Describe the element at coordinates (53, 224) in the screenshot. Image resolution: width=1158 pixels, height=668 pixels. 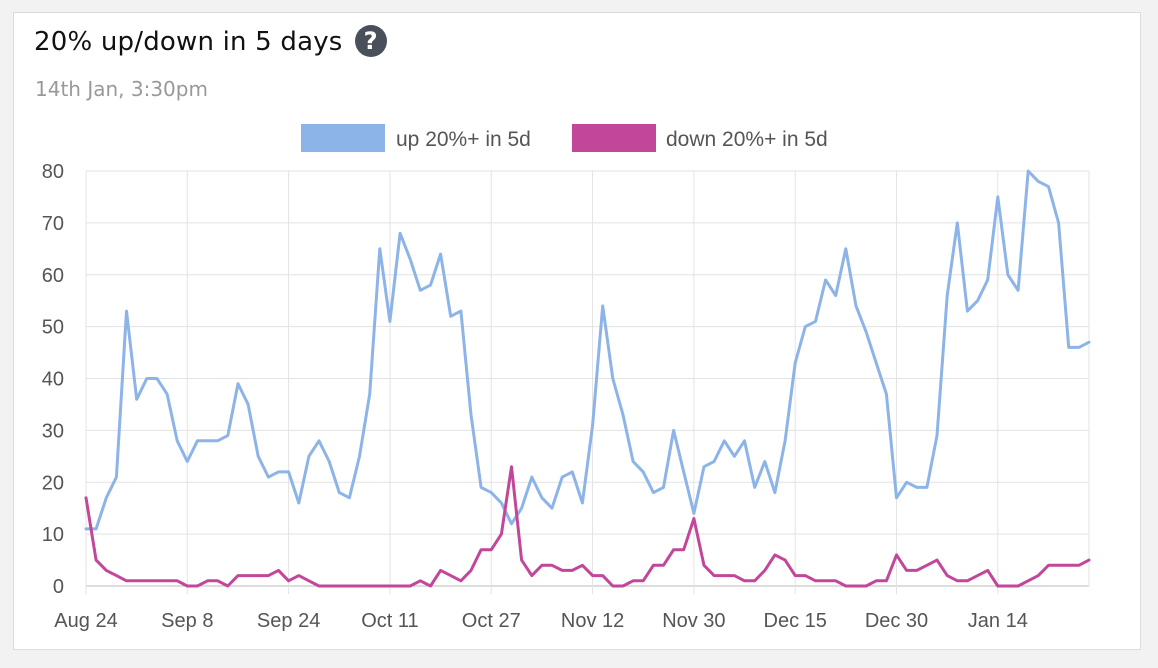
I see `y-tick-label: 70` at that location.